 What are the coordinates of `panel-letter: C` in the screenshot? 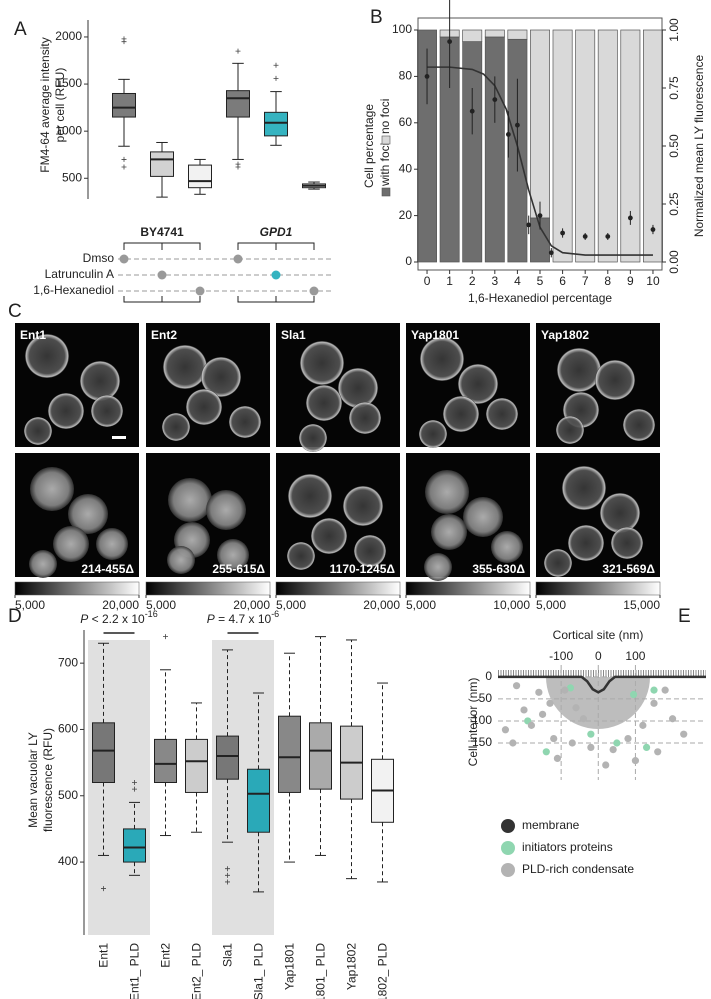 It's located at (15, 311).